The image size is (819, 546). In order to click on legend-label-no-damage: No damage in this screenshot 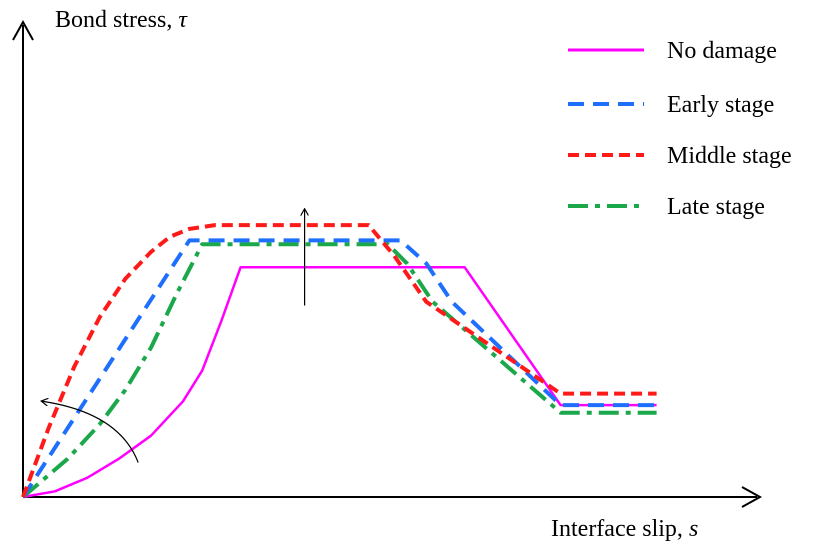, I will do `click(722, 51)`.